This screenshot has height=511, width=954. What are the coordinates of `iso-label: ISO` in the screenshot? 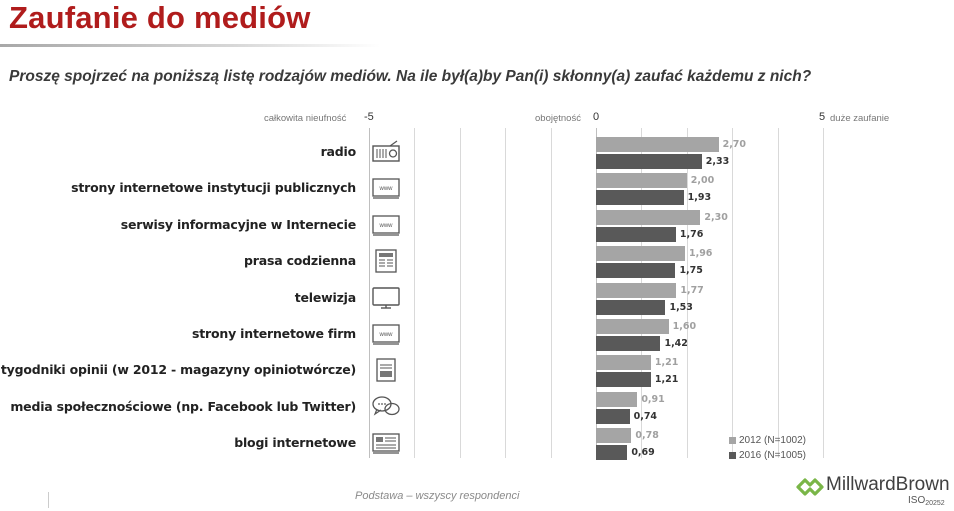 It's located at (917, 500).